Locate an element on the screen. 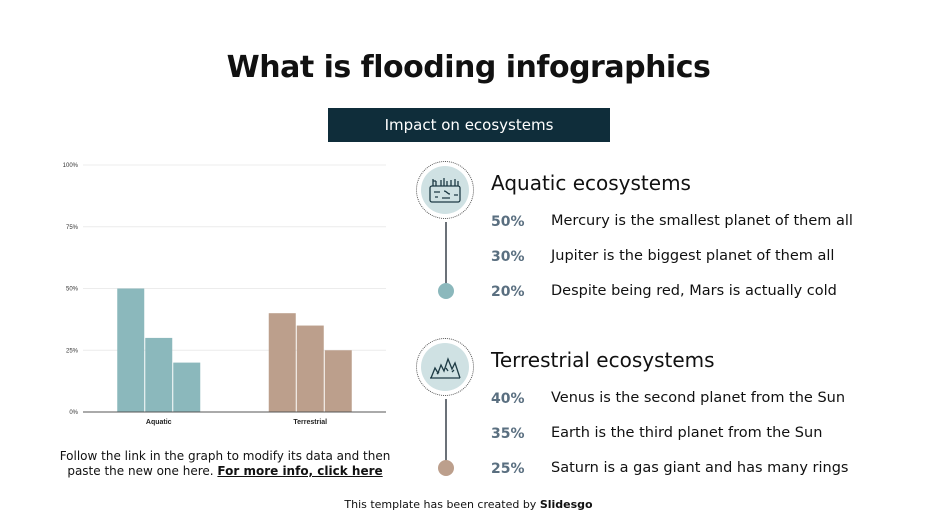  aquatic-icon-circle is located at coordinates (445, 190).